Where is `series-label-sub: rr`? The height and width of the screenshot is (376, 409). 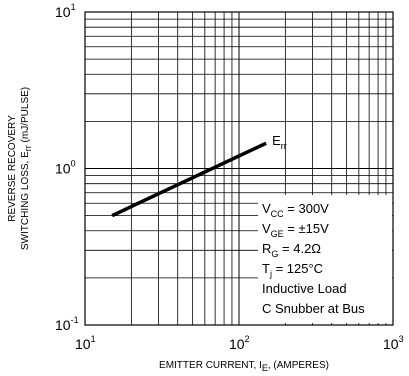 series-label-sub: rr is located at coordinates (284, 146).